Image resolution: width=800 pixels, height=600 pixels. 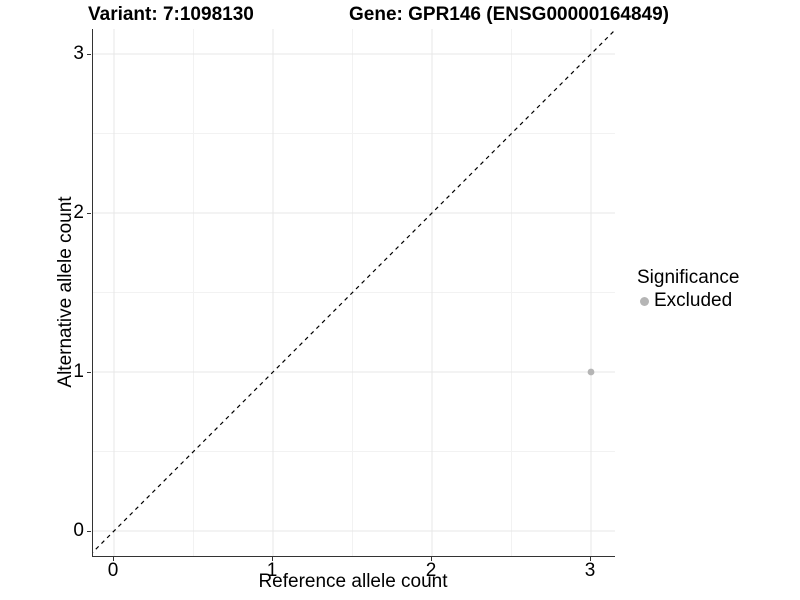 What do you see at coordinates (644, 301) in the screenshot?
I see `legend-key-dot-icon` at bounding box center [644, 301].